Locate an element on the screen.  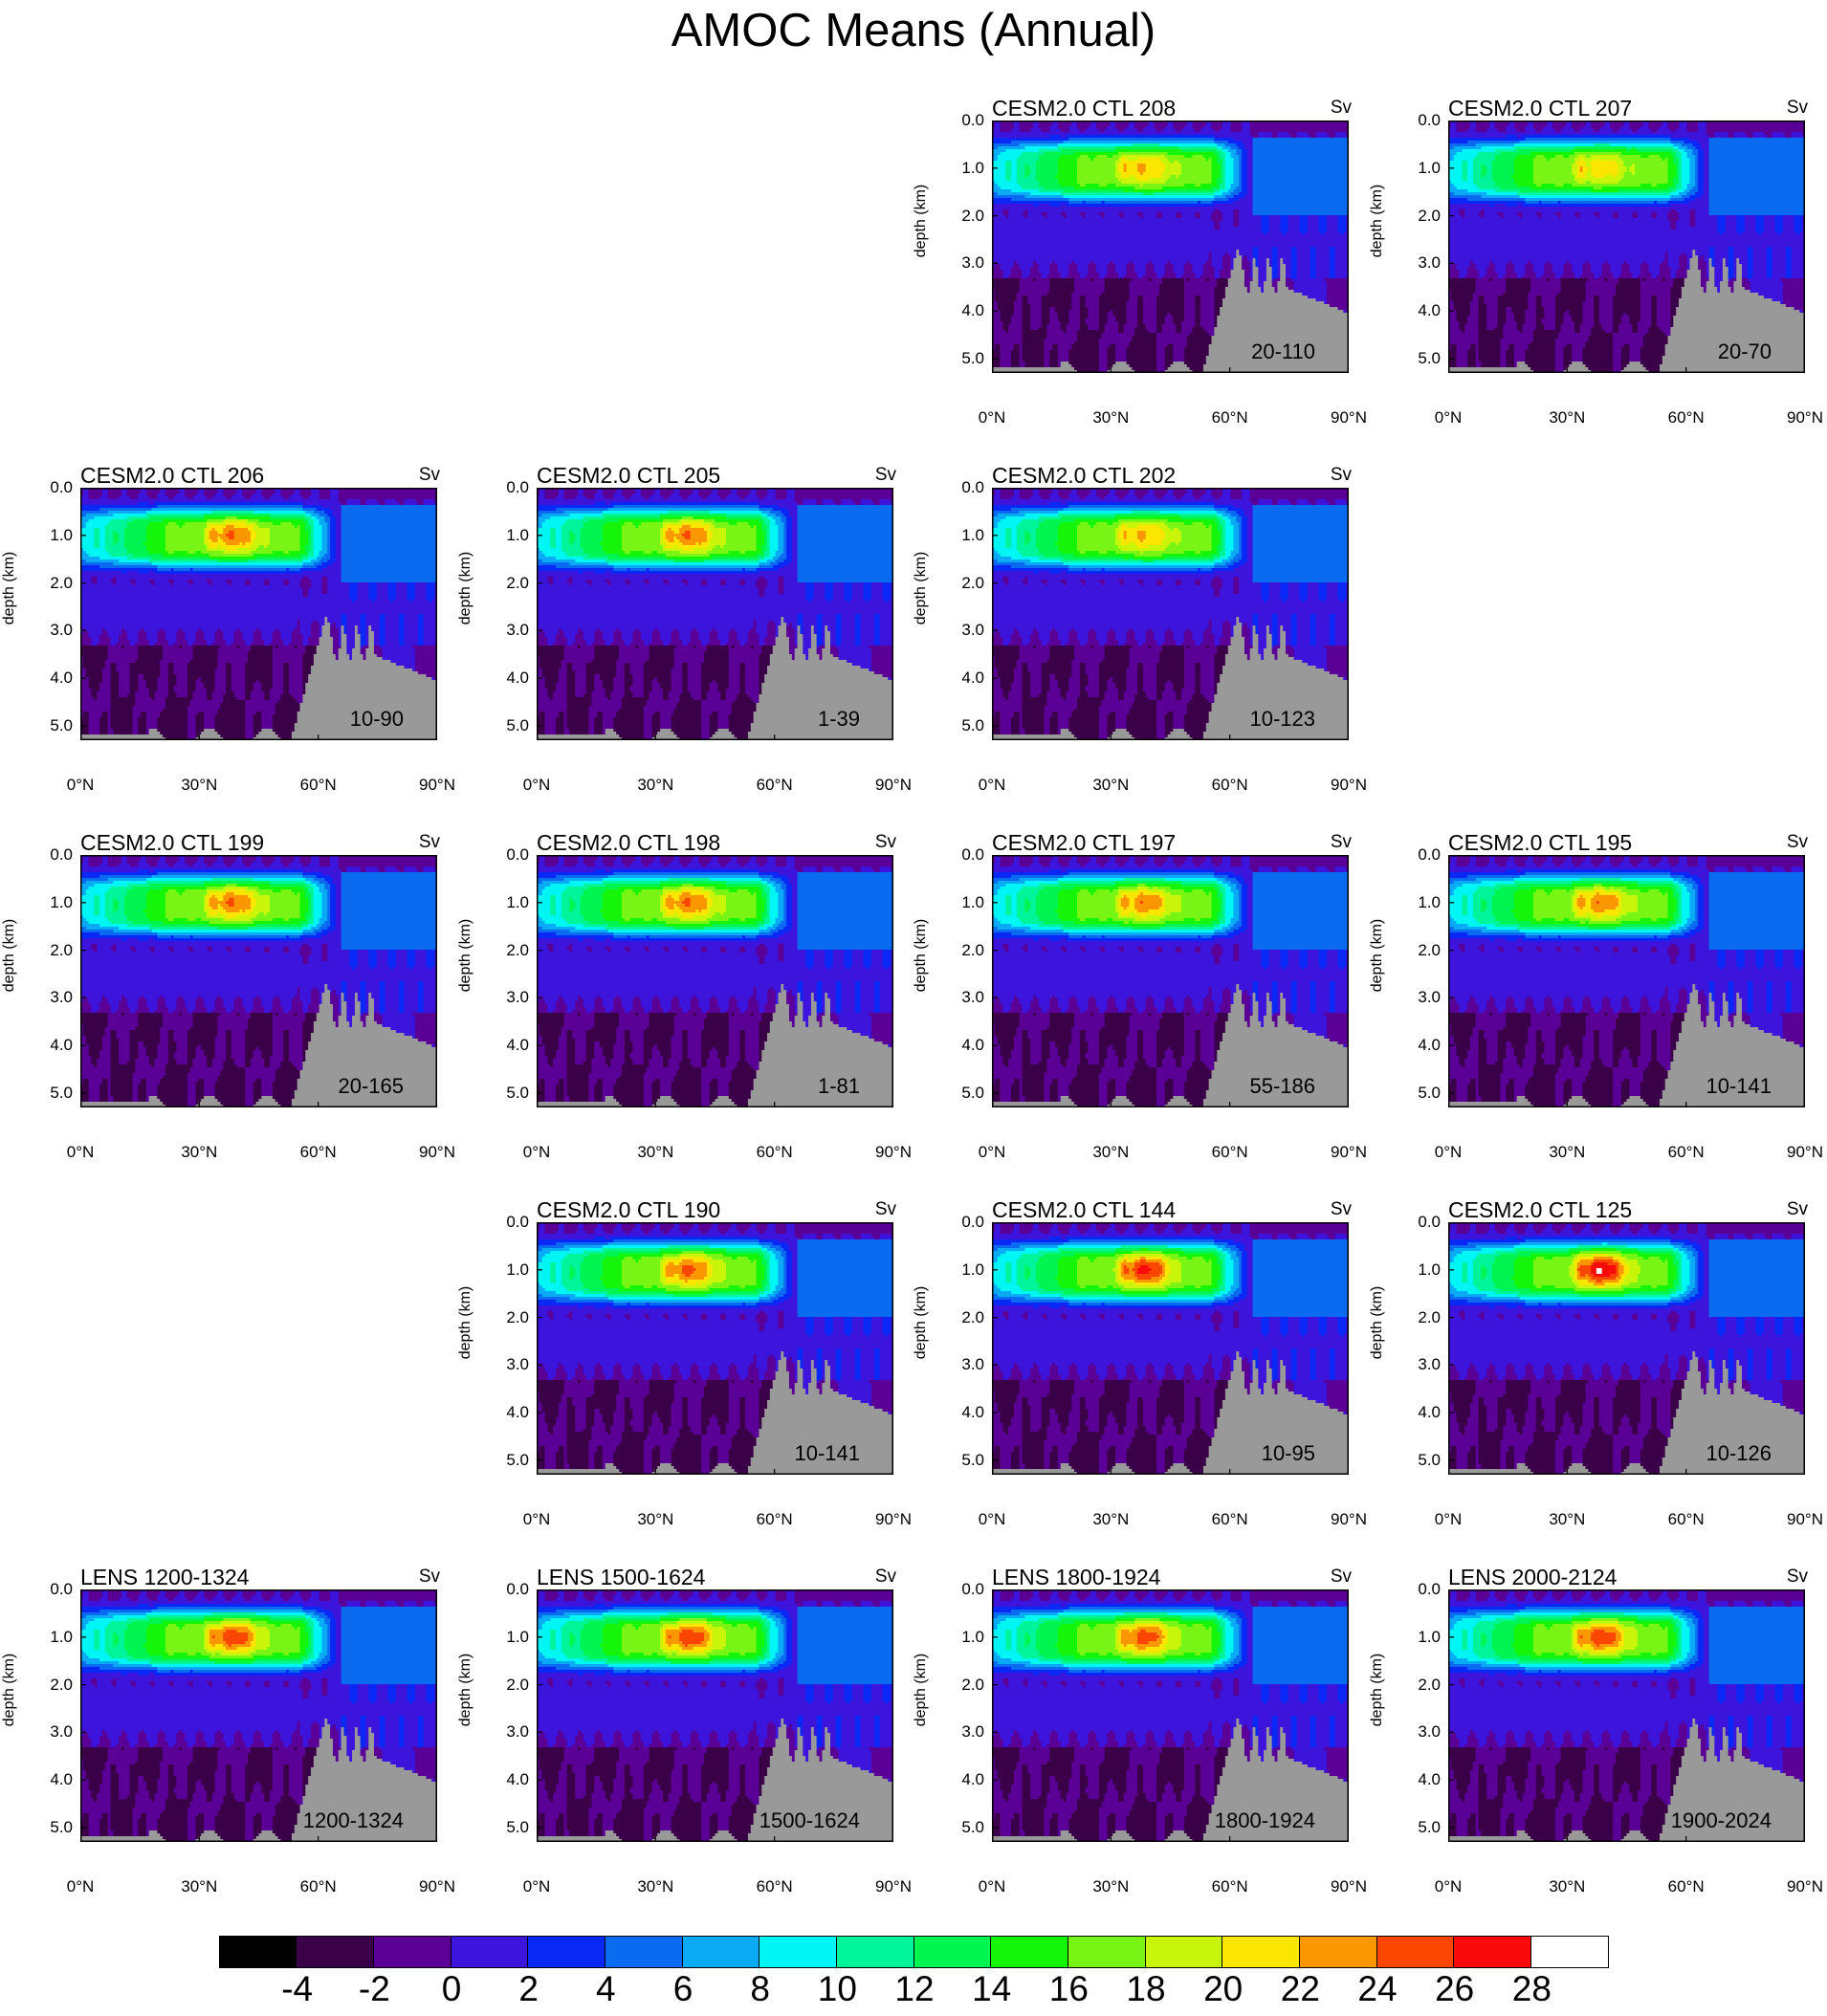
x-tick-label: 60°N is located at coordinates (318, 785).